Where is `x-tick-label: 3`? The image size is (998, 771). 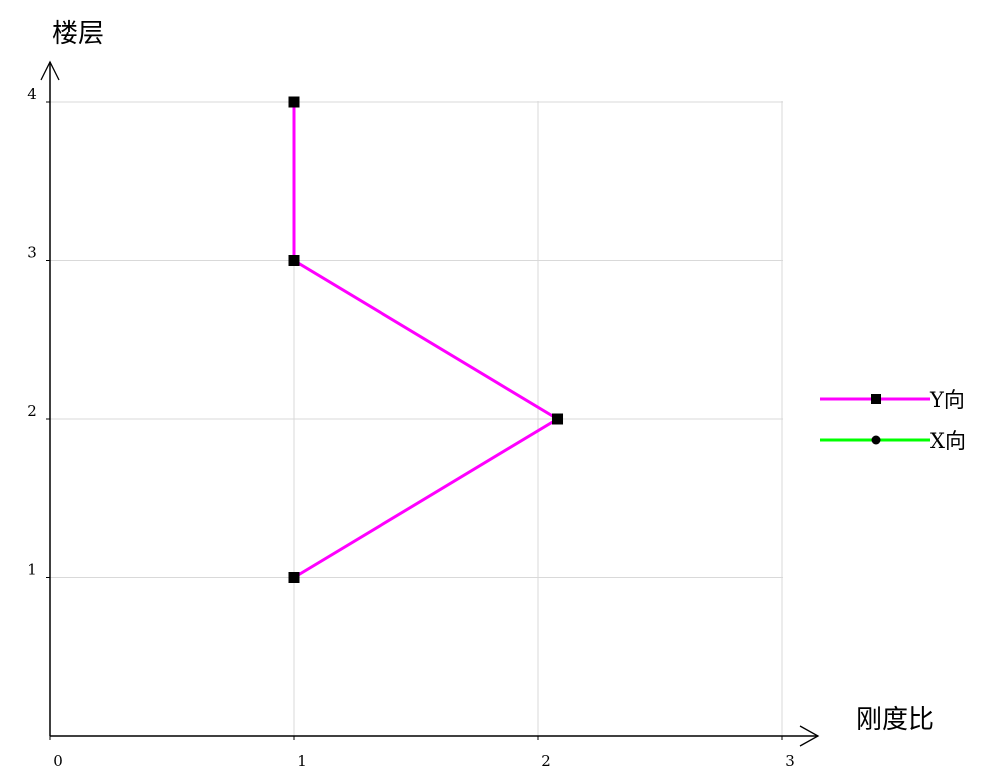
x-tick-label: 3 is located at coordinates (790, 761).